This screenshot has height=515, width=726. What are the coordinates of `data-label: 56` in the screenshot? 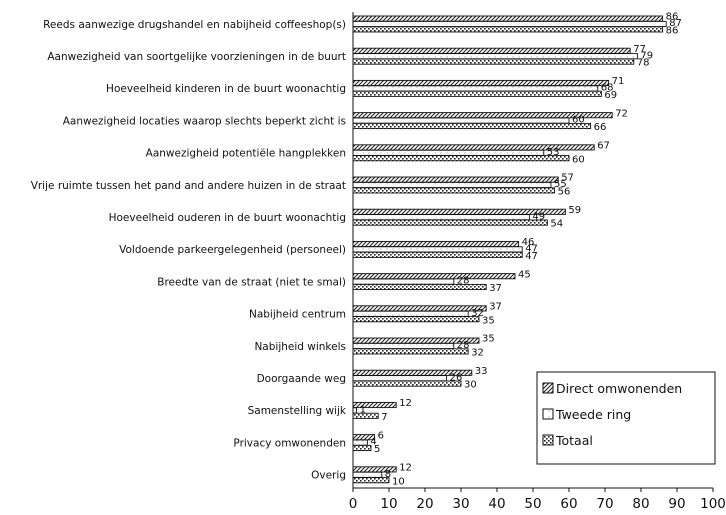 It's located at (564, 192).